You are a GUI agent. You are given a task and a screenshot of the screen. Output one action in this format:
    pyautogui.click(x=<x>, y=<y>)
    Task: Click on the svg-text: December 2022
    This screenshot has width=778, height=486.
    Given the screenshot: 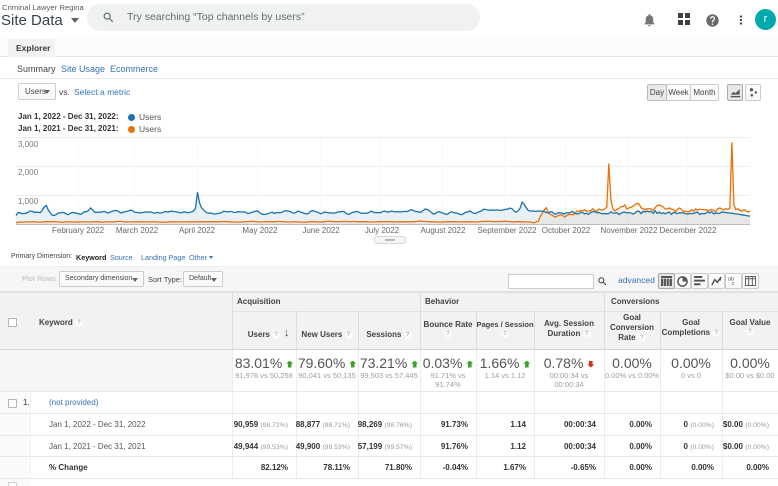 What is the action you would take?
    pyautogui.click(x=688, y=230)
    